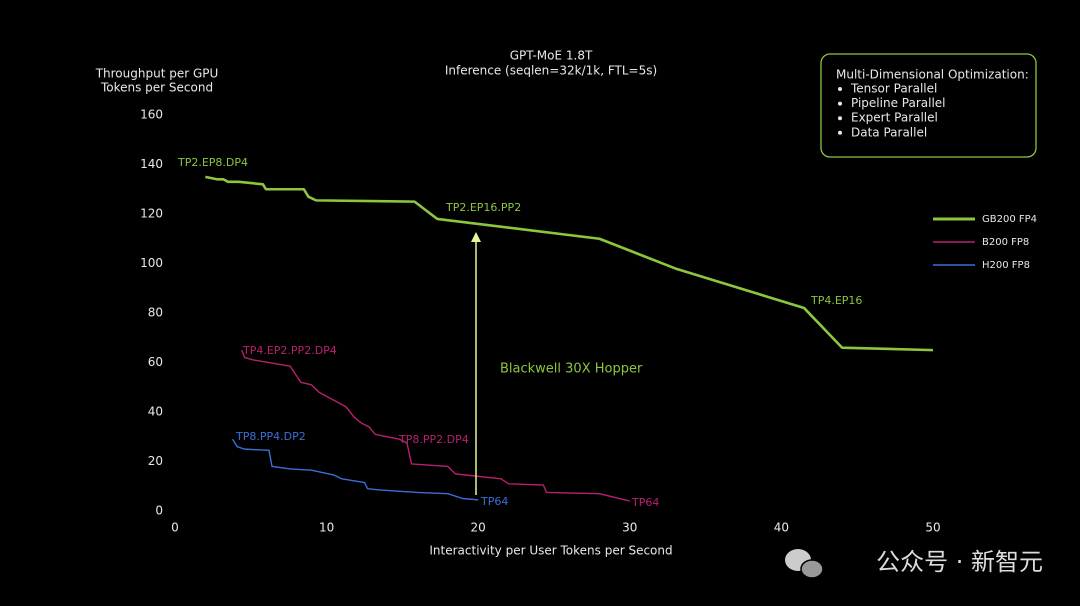 The height and width of the screenshot is (606, 1080). I want to click on info-box, so click(928, 105).